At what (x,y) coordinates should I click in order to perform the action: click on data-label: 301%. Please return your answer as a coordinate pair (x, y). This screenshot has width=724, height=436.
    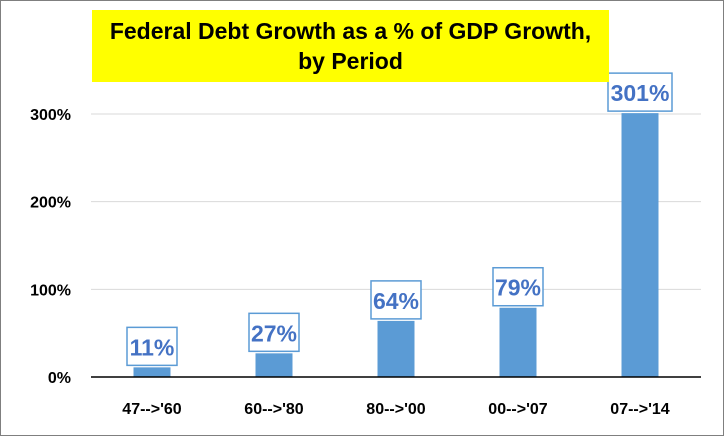
    Looking at the image, I should click on (640, 93).